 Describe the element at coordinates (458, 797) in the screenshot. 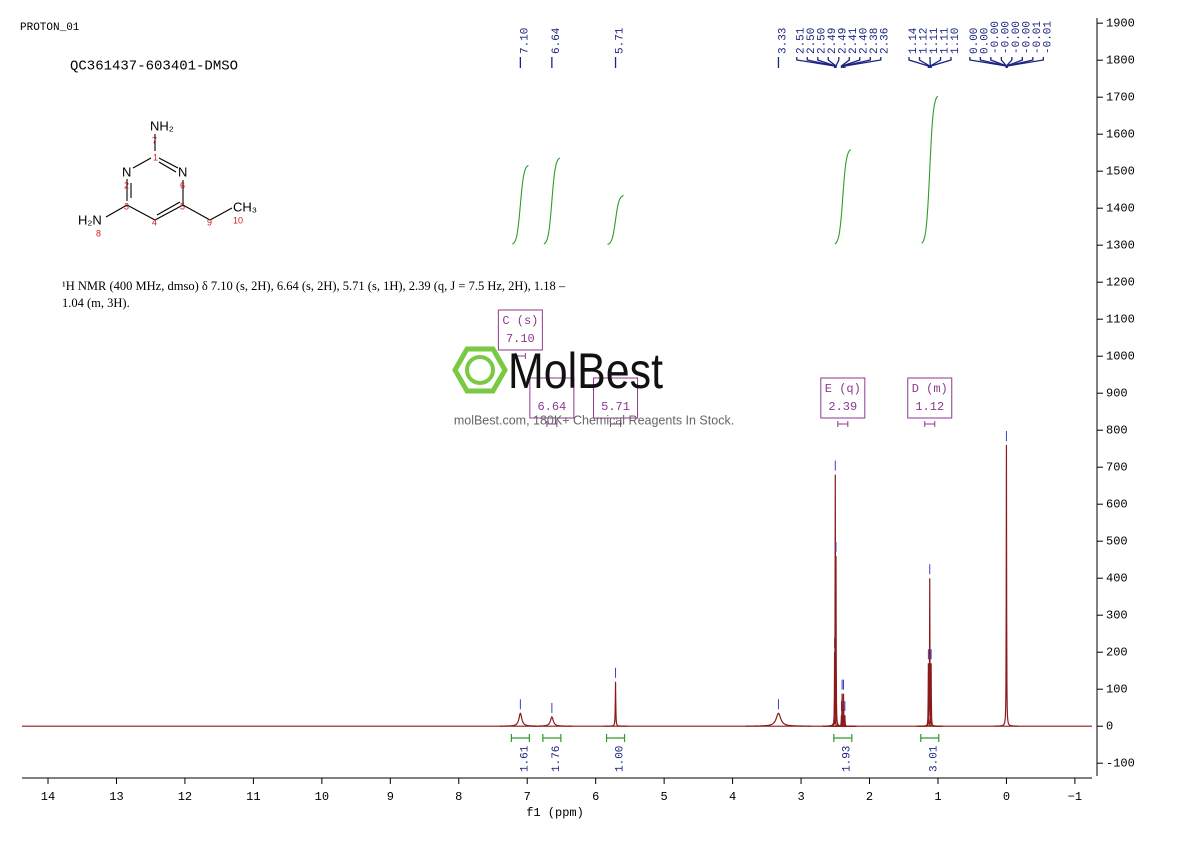

I see `x-tick-label: 8` at that location.